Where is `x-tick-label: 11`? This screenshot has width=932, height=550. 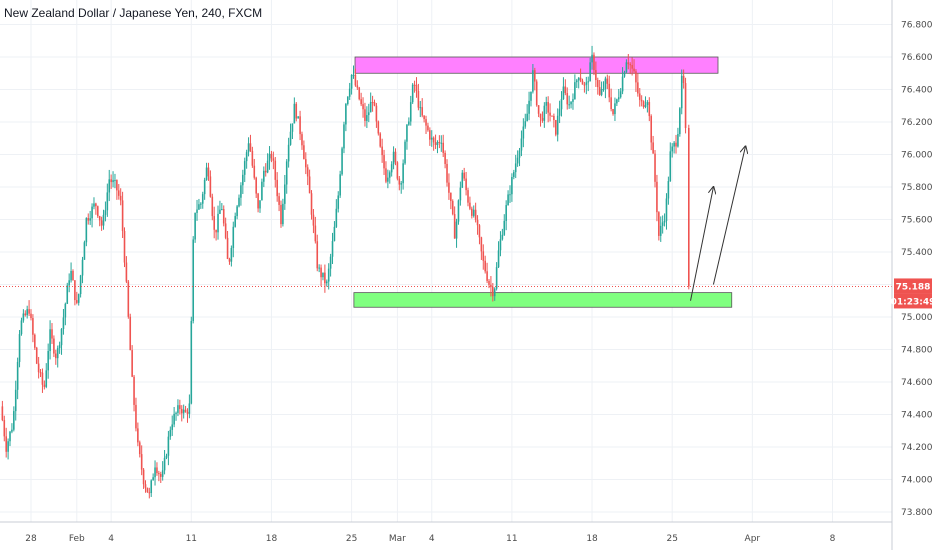
x-tick-label: 11 is located at coordinates (511, 539).